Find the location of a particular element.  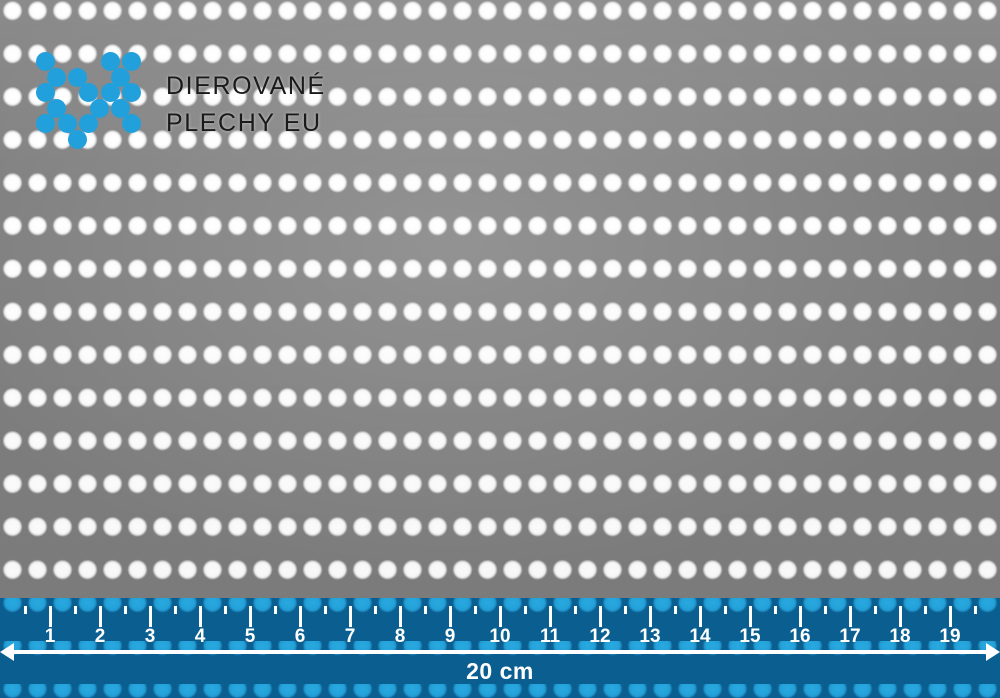

arrow-head-left-icon is located at coordinates (7, 652).